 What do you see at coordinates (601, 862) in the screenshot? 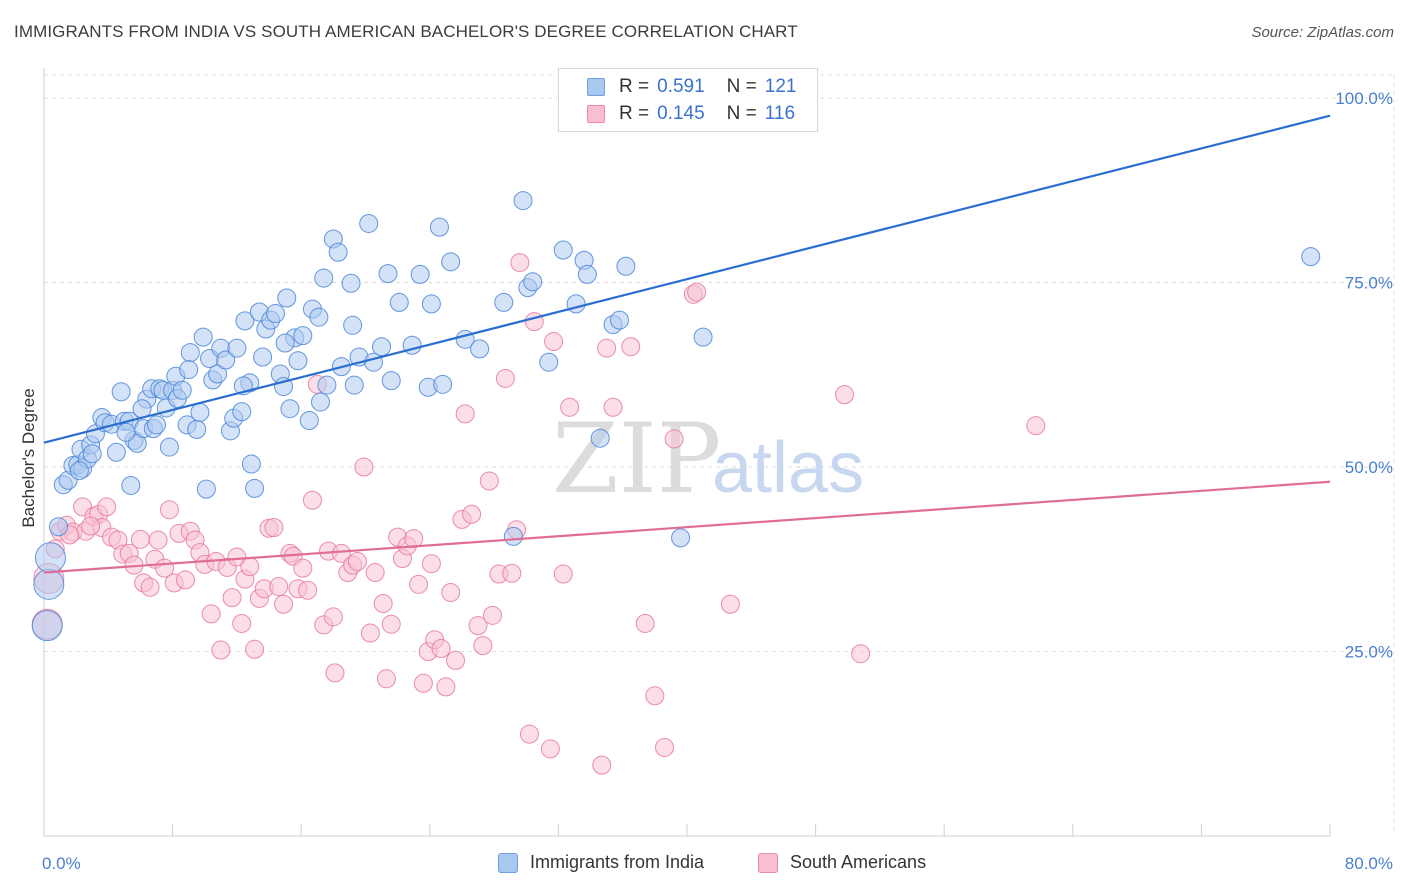
I see `series-legend-india: Immigrants from India` at bounding box center [601, 862].